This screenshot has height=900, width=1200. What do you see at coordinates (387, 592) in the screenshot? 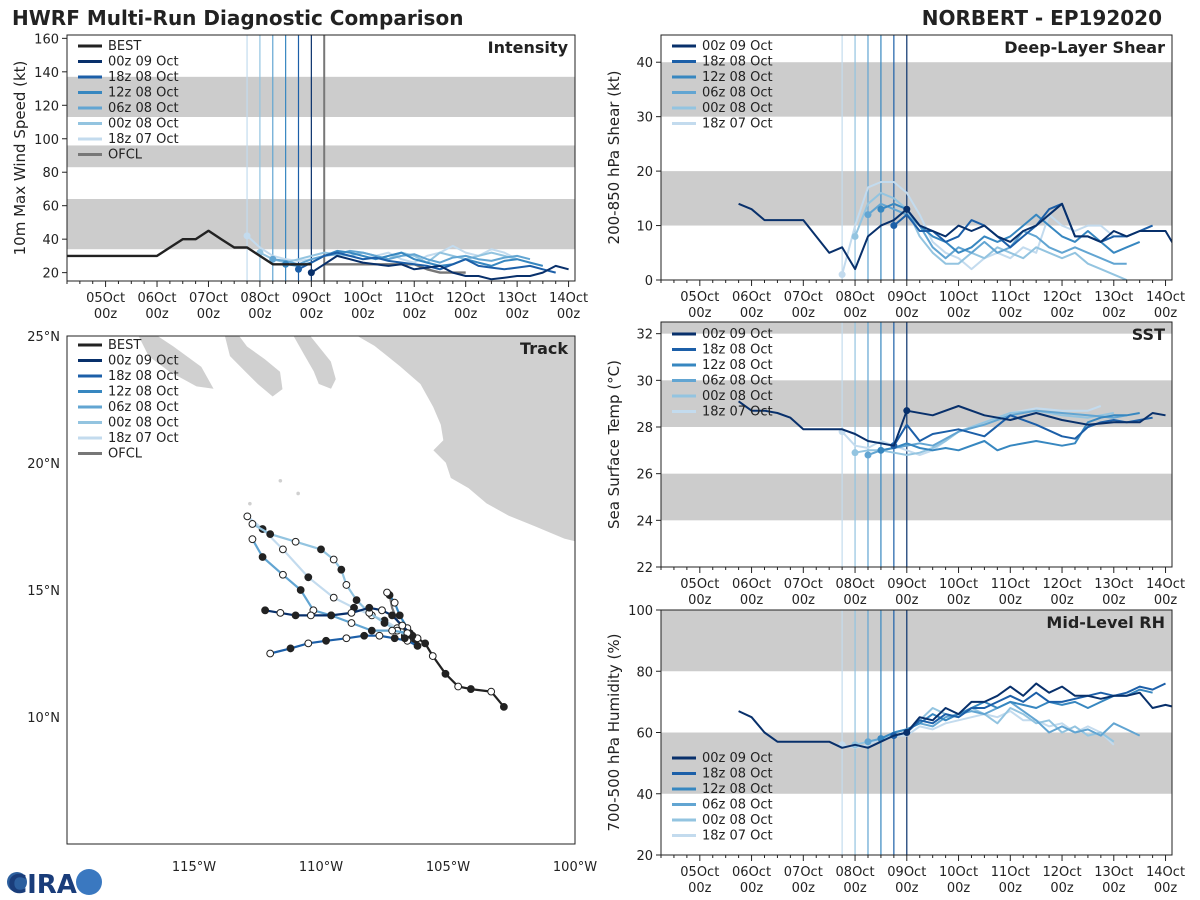
I see `track-point-12z-08-oct` at bounding box center [387, 592].